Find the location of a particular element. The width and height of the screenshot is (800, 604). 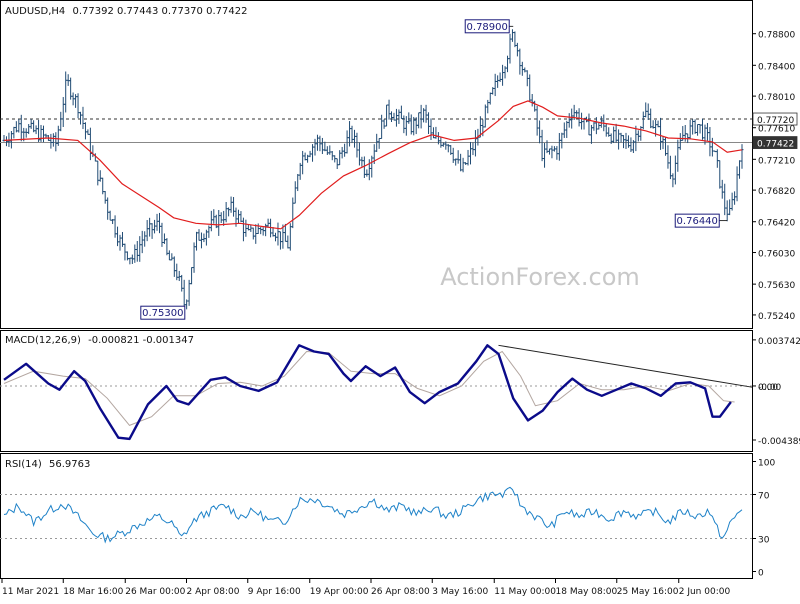

rsi-title: RSI(14) is located at coordinates (23, 464).